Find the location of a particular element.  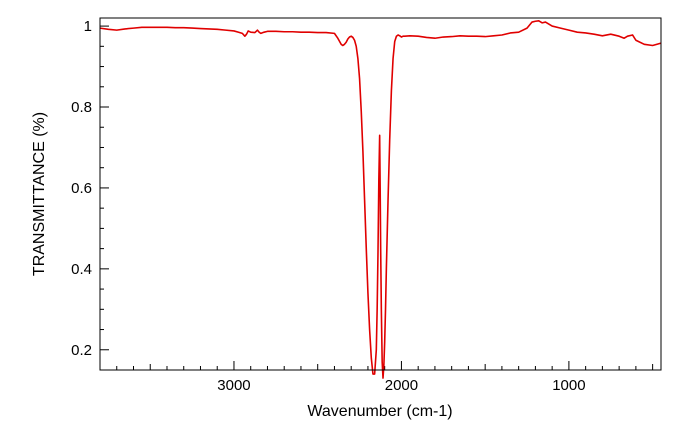

x-tick-label: 2000 is located at coordinates (401, 385).